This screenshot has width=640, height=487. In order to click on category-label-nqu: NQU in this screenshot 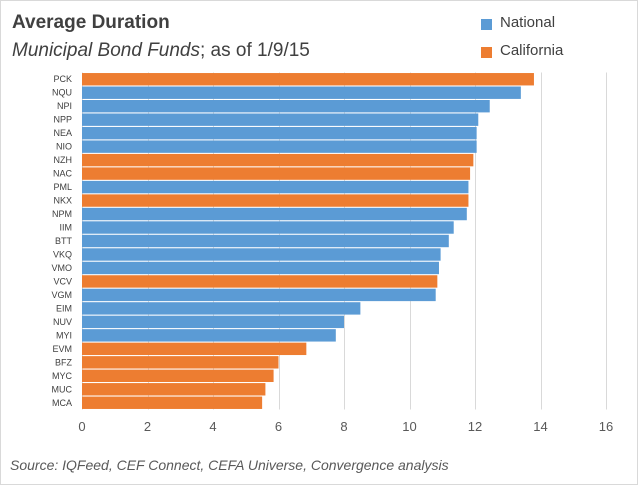, I will do `click(62, 93)`.